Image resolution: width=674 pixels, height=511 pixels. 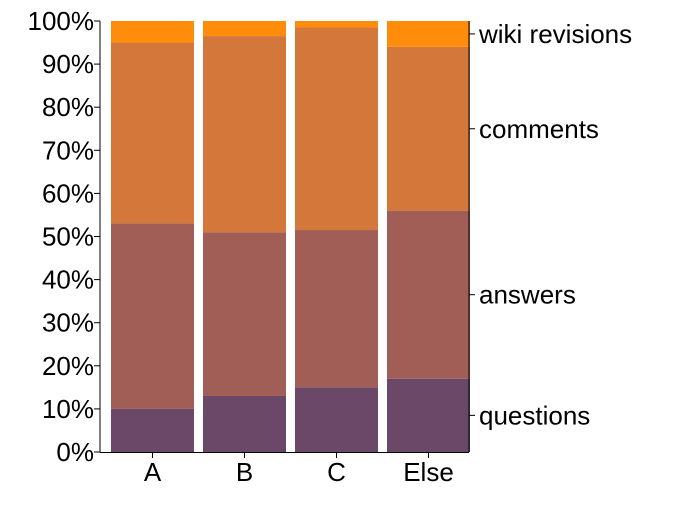 I want to click on bar-segment-questions-else, so click(x=428, y=415).